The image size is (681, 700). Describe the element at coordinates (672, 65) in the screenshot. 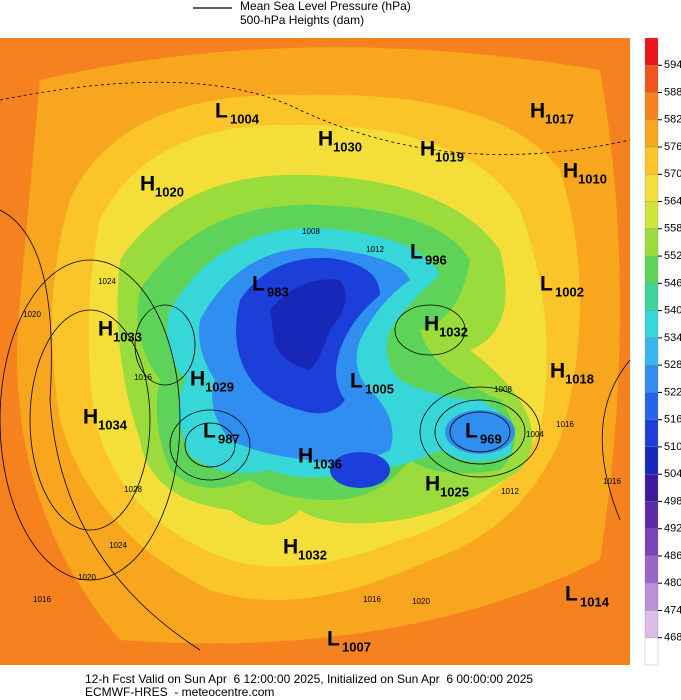

I see `colorbar-label: 594` at that location.